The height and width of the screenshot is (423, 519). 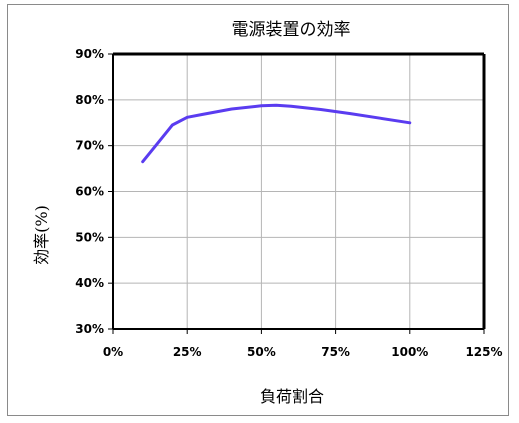 I want to click on x-tick-label: 0%, so click(x=113, y=352).